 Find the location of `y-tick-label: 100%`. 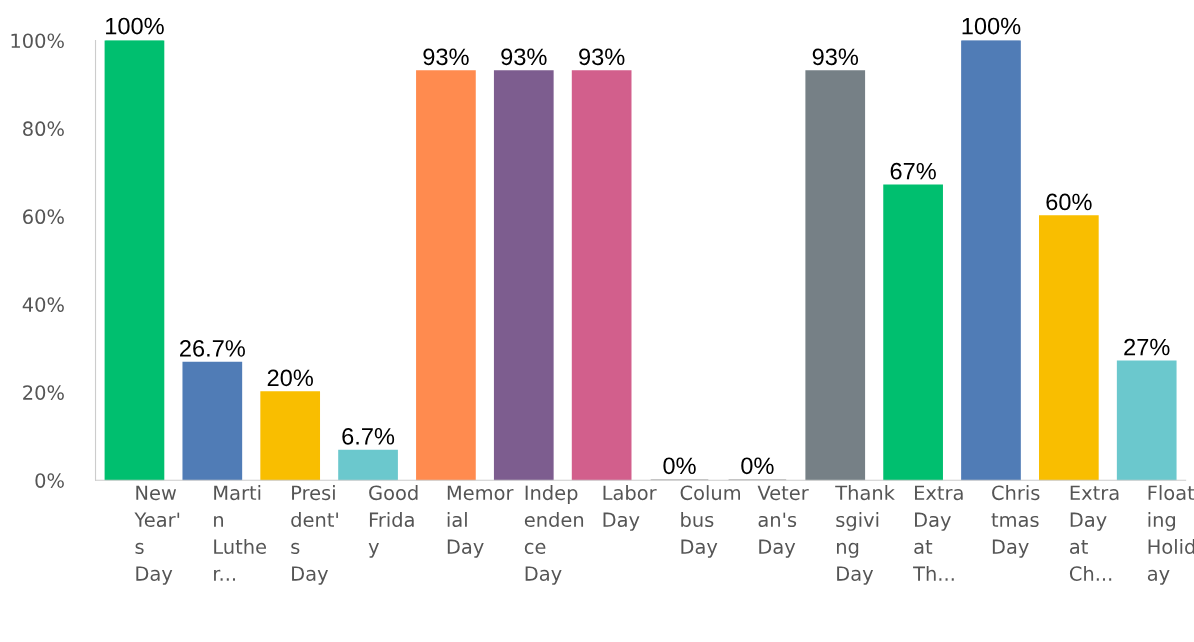

y-tick-label: 100% is located at coordinates (37, 41).